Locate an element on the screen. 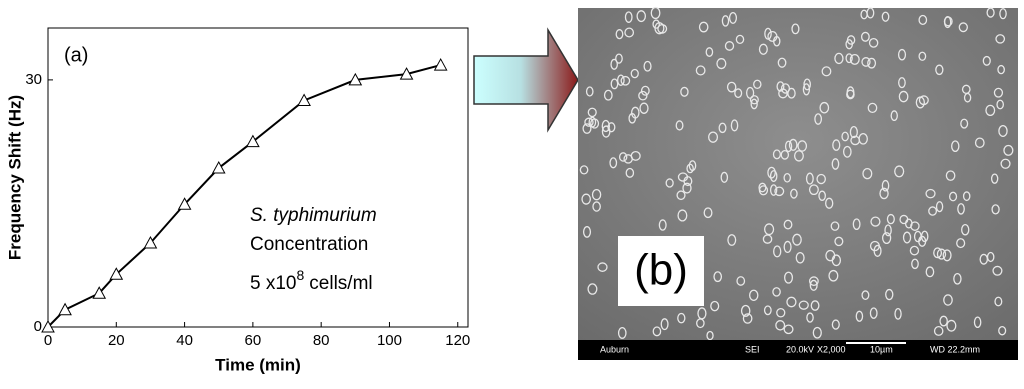 The image size is (1024, 389). annotation-part: 8 is located at coordinates (300, 275).